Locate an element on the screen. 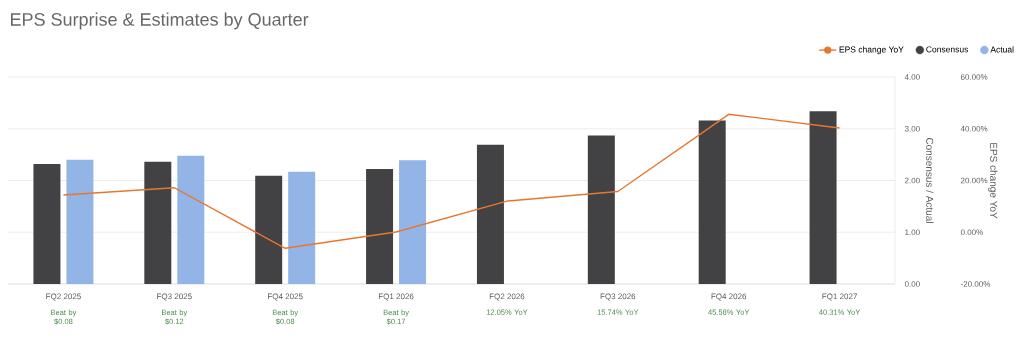  x-tick-label: FQ3 2025 is located at coordinates (174, 297).